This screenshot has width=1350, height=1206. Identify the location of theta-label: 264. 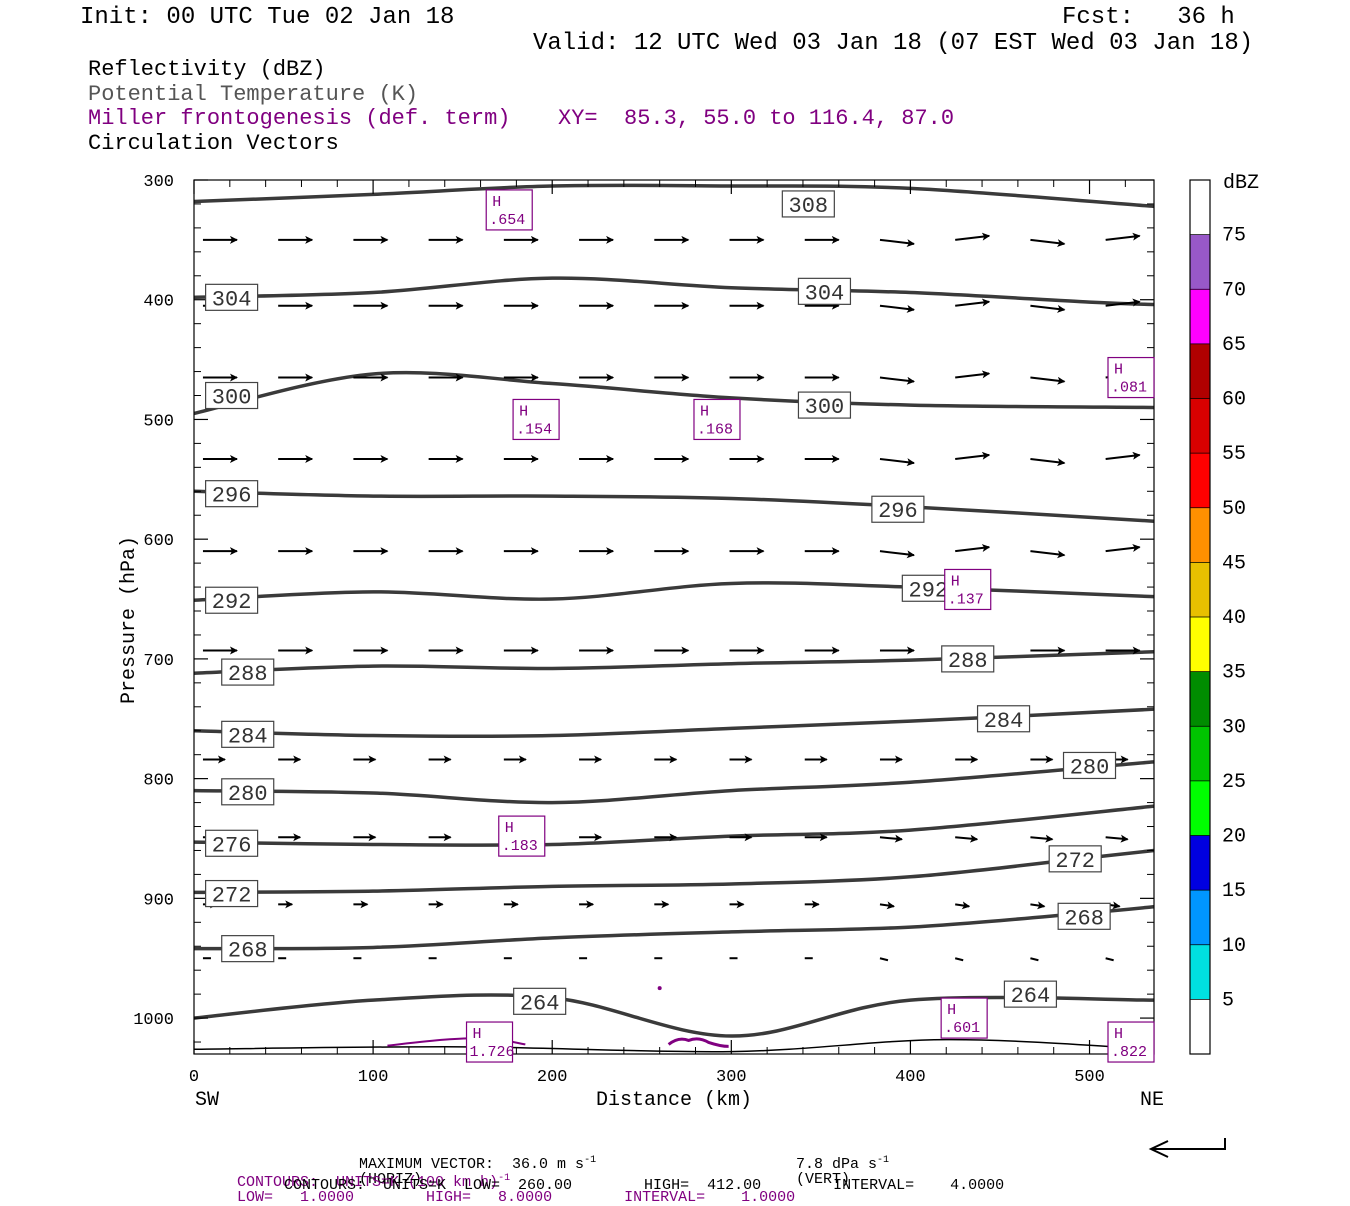
(540, 1003).